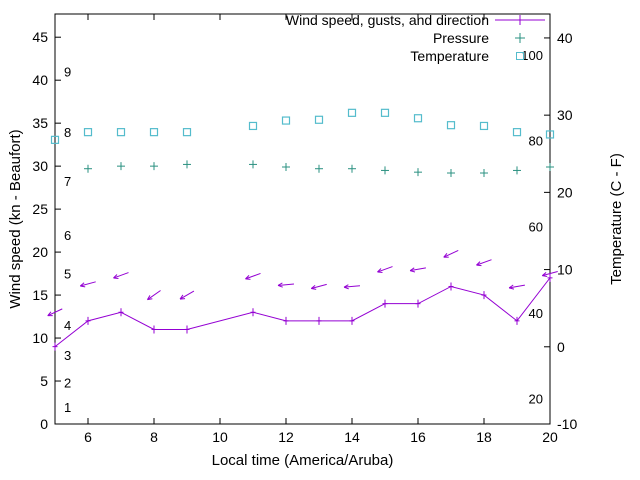 This screenshot has height=480, width=640. What do you see at coordinates (302, 126) in the screenshot?
I see `temperature-series` at bounding box center [302, 126].